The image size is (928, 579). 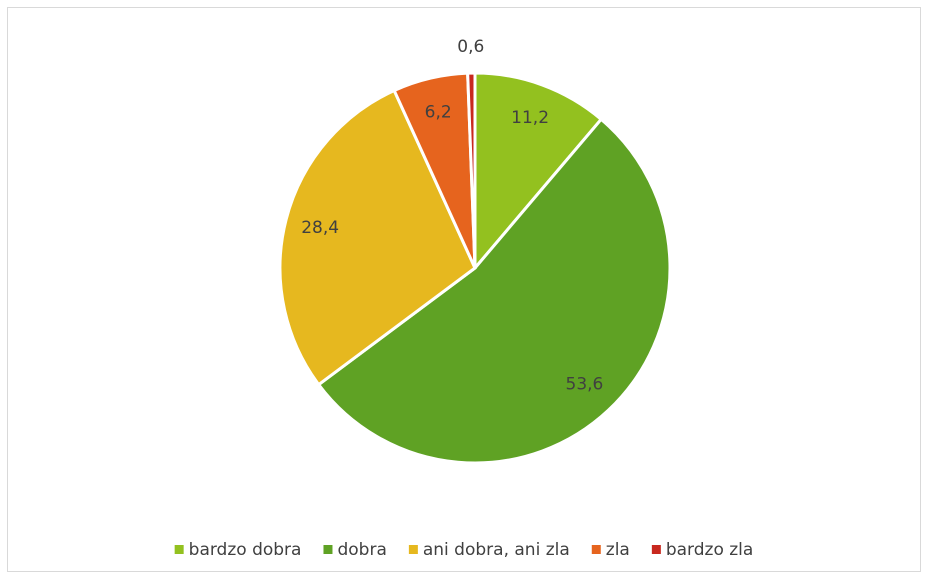 I want to click on data-label: 11,2, so click(x=530, y=118).